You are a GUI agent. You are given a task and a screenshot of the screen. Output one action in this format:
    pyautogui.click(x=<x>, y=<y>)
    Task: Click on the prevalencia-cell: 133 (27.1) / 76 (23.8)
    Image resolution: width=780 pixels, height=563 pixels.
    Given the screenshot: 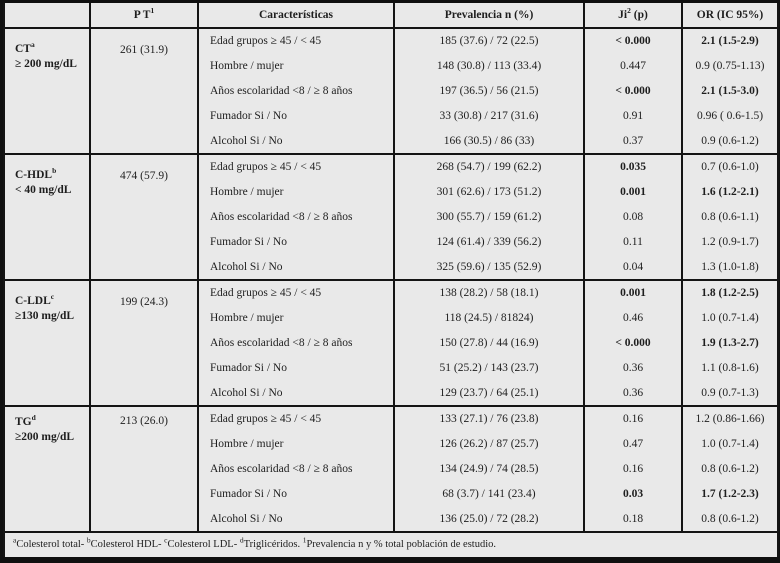 What is the action you would take?
    pyautogui.click(x=489, y=417)
    